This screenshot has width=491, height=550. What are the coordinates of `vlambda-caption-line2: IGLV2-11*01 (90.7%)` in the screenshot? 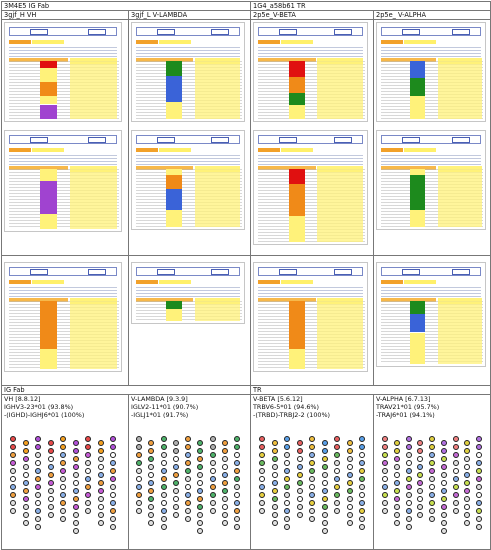 It's located at (165, 407).